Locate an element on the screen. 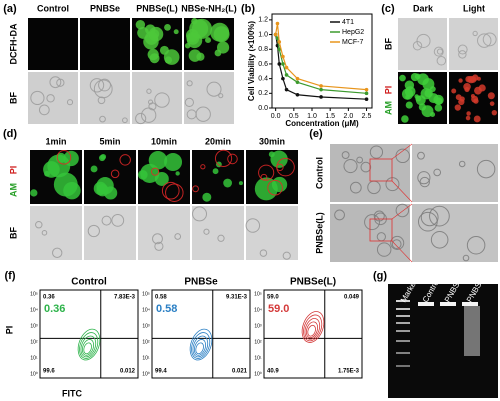  column-header: Control is located at coordinates (53, 8).